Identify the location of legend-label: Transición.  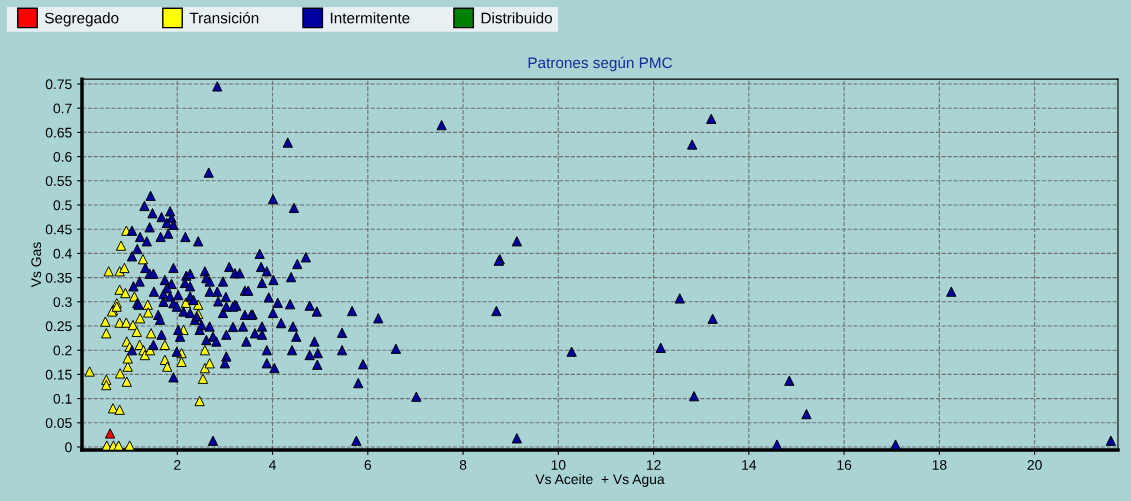
(224, 18).